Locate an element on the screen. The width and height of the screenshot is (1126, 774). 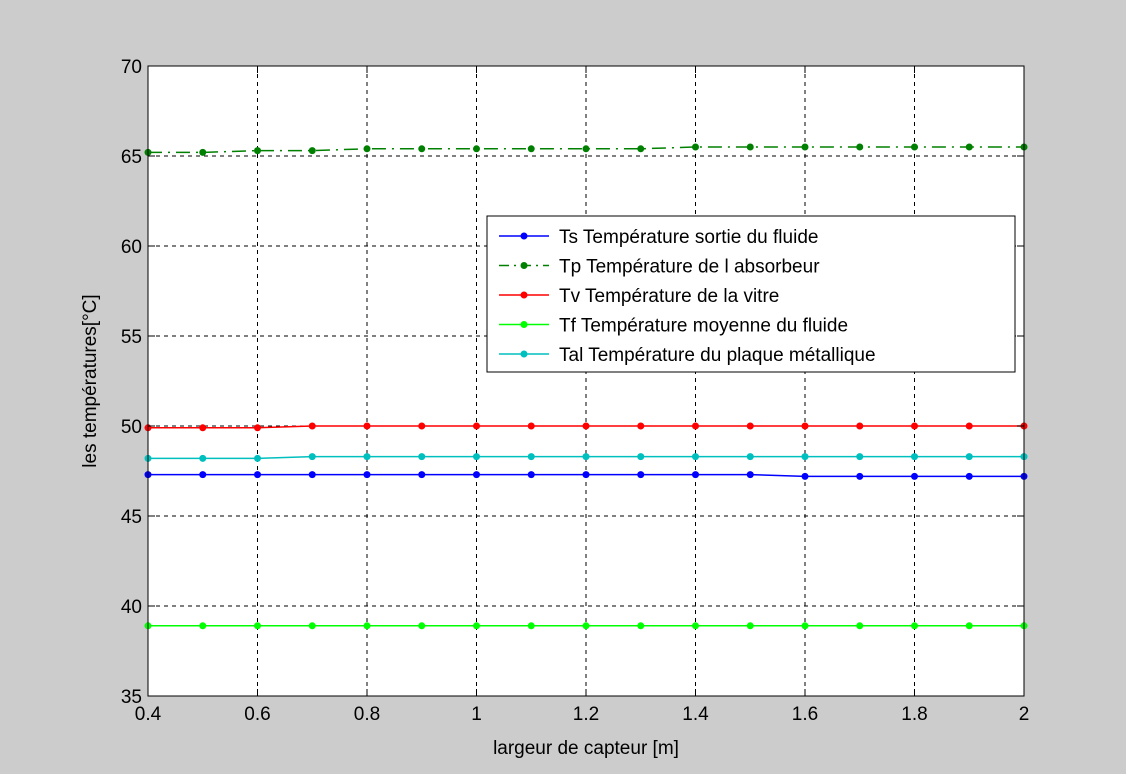
series-line is located at coordinates (586, 150).